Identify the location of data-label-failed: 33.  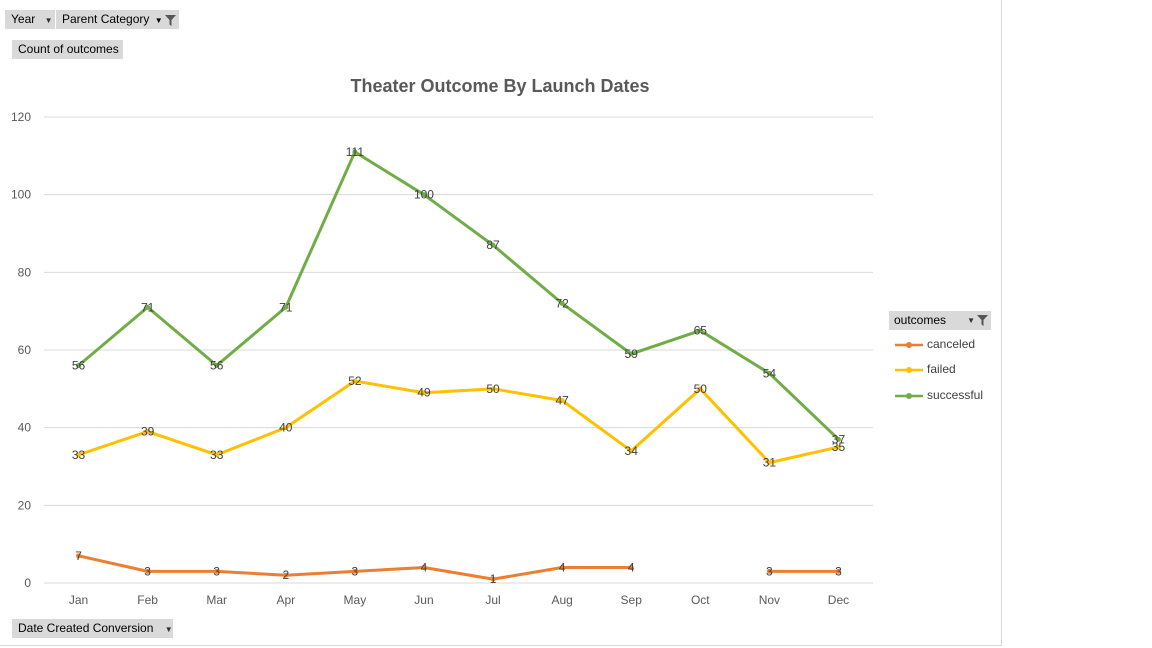
(79, 455).